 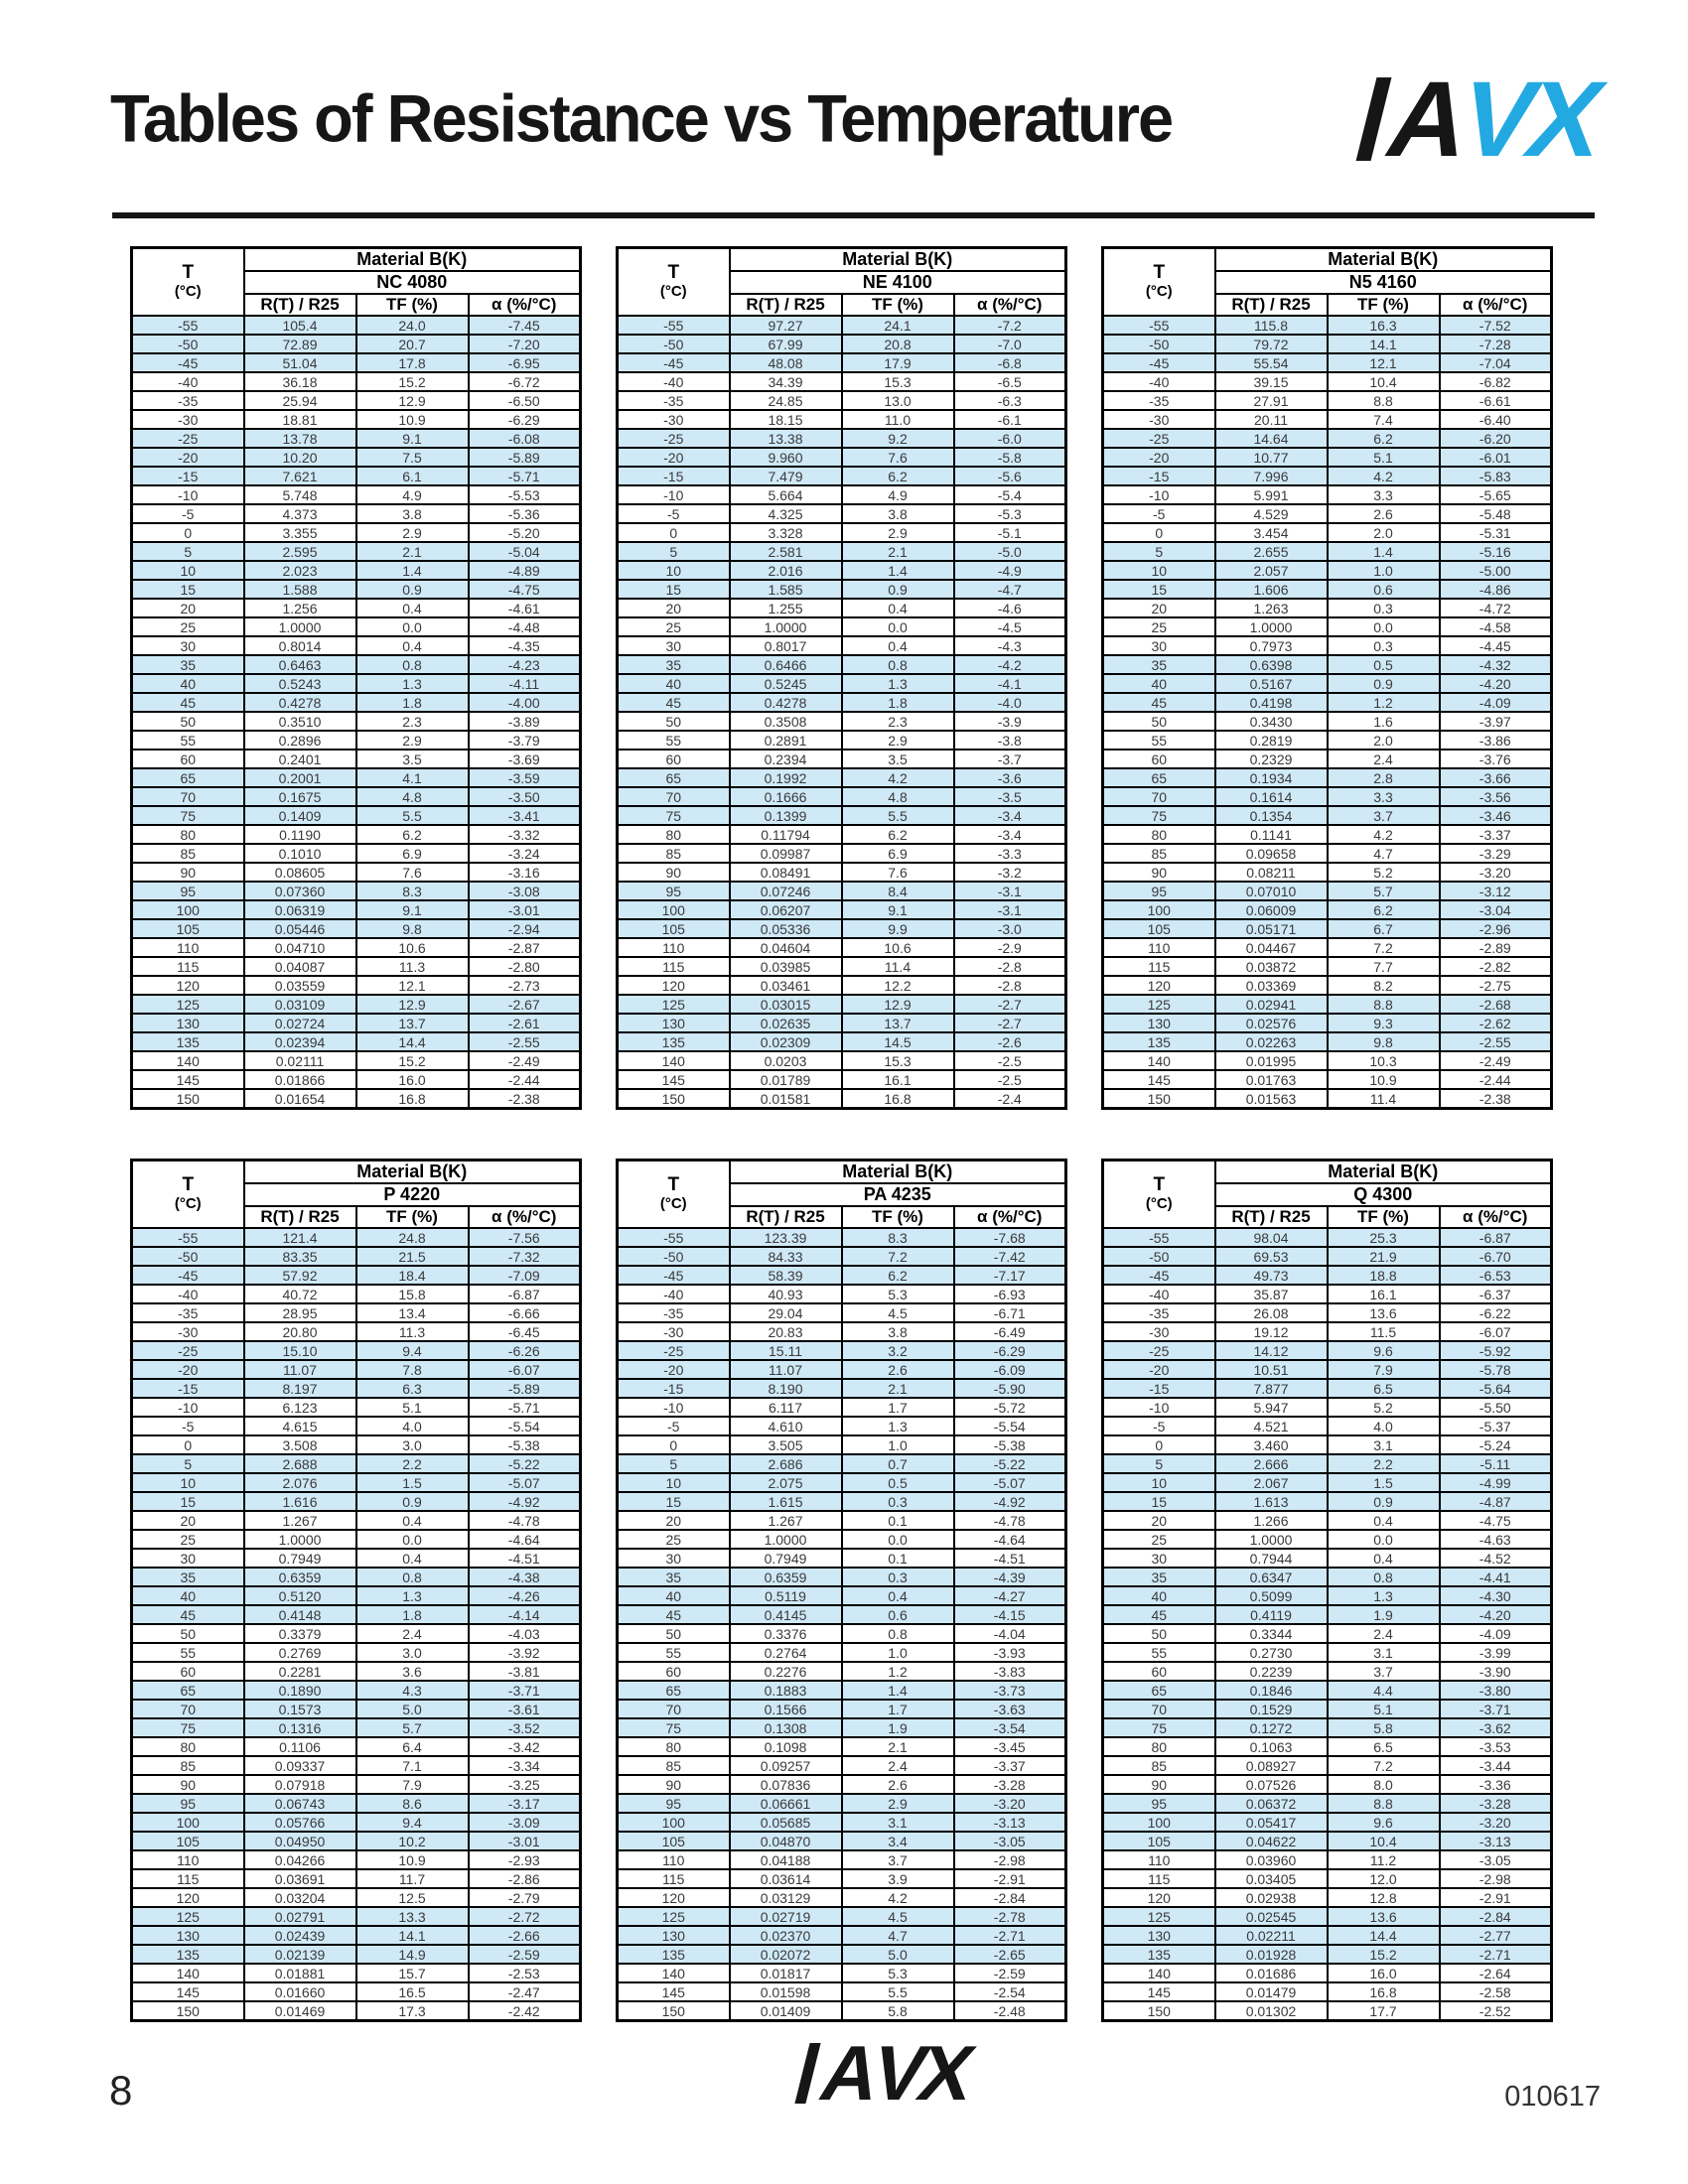 What do you see at coordinates (1271, 1652) in the screenshot?
I see `cell-resistance-ratio: 0.2730` at bounding box center [1271, 1652].